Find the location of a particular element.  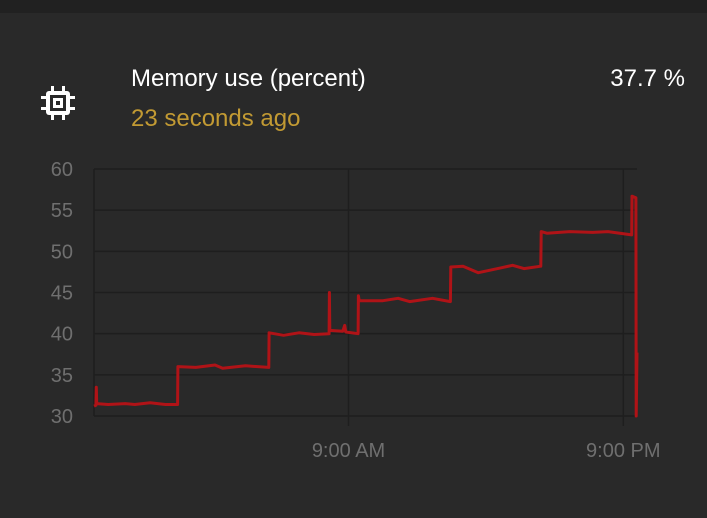

y-tick-label: 30 is located at coordinates (62, 417).